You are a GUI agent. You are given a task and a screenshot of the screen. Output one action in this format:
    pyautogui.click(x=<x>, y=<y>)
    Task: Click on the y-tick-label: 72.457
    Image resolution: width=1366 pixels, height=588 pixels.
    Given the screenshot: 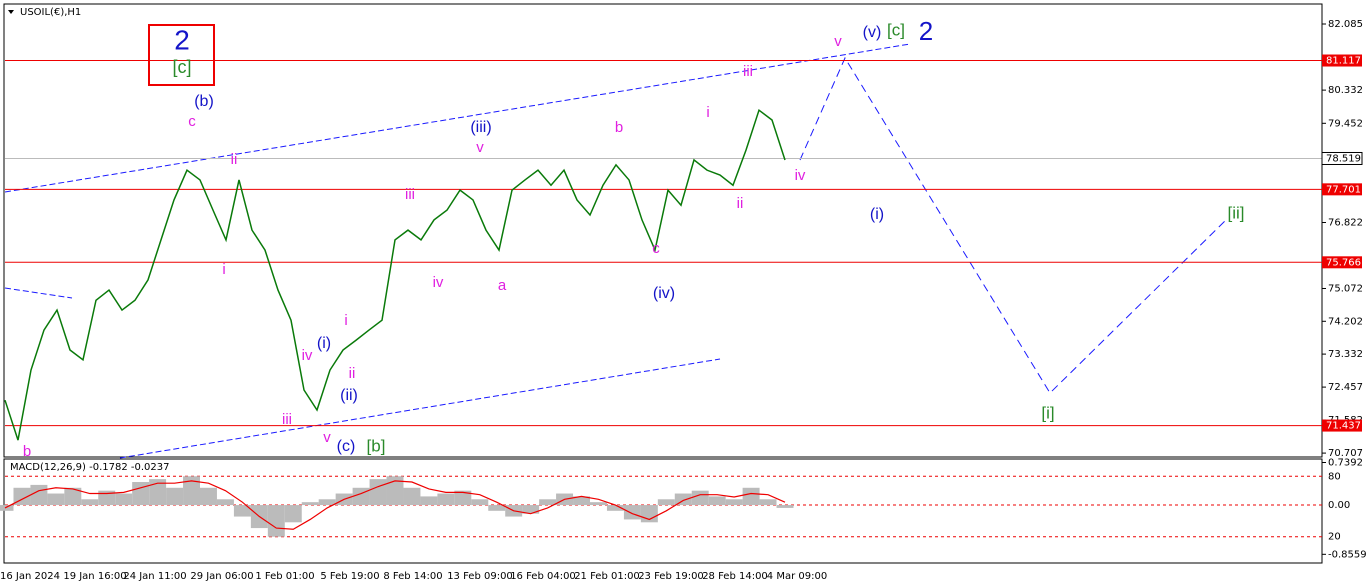 What is the action you would take?
    pyautogui.click(x=1345, y=387)
    